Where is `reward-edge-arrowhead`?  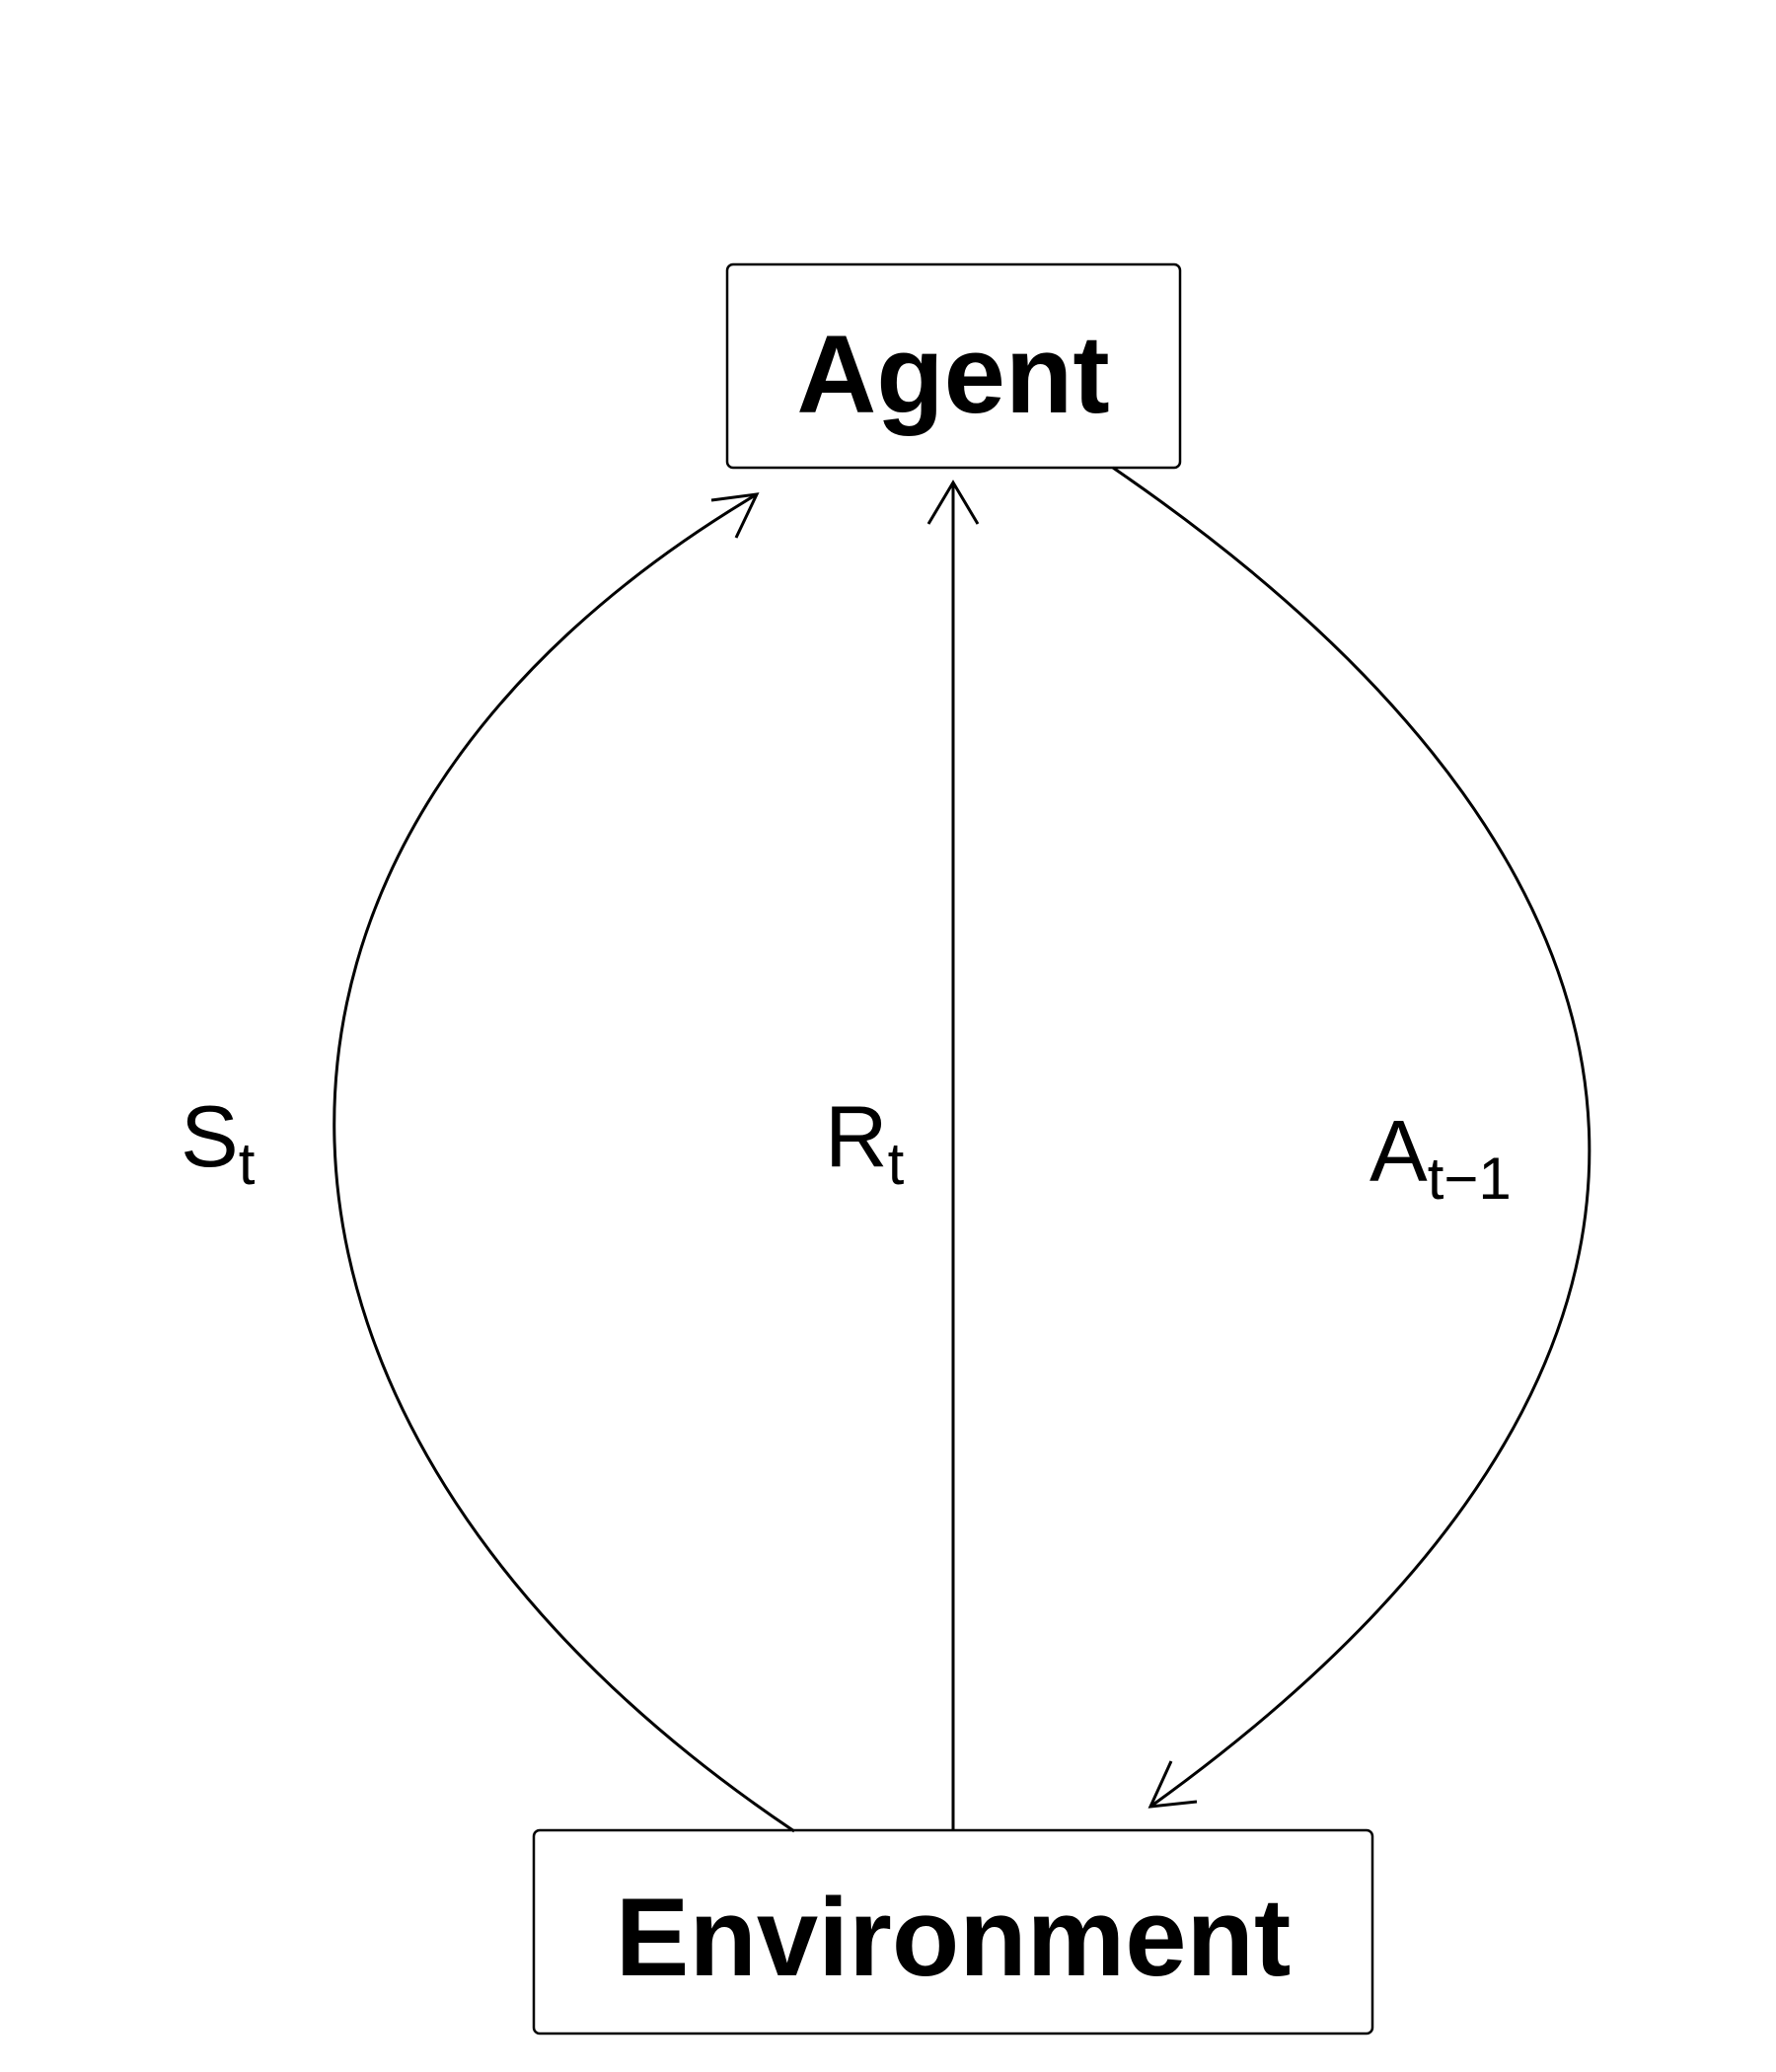 reward-edge-arrowhead is located at coordinates (953, 503).